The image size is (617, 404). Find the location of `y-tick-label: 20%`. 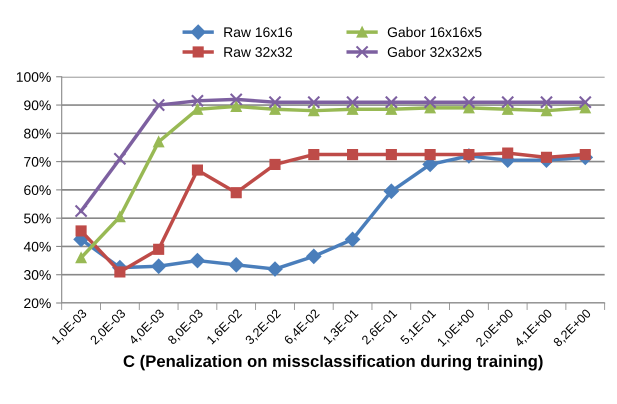

y-tick-label: 20% is located at coordinates (37, 303).